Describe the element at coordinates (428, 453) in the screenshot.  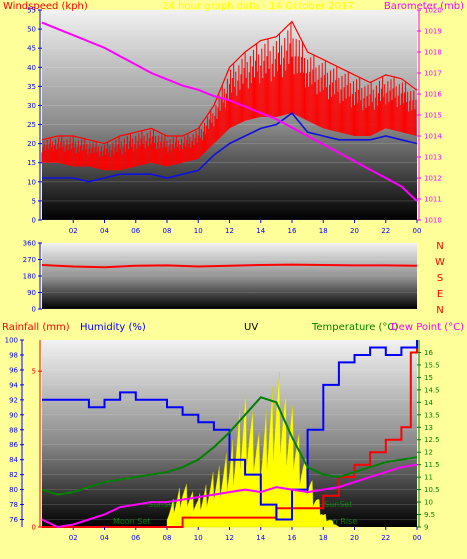
I see `temperature-tick-label: 12` at that location.